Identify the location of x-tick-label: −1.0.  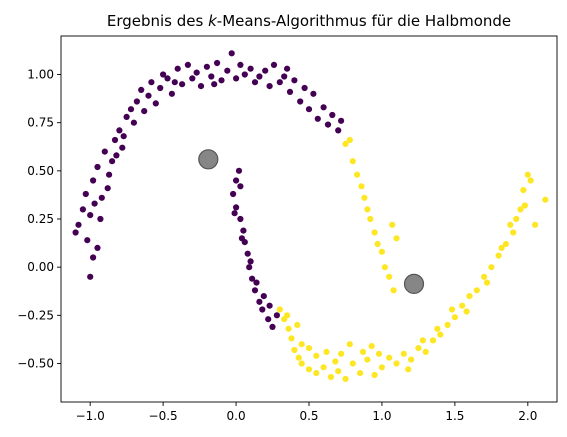
(90, 416).